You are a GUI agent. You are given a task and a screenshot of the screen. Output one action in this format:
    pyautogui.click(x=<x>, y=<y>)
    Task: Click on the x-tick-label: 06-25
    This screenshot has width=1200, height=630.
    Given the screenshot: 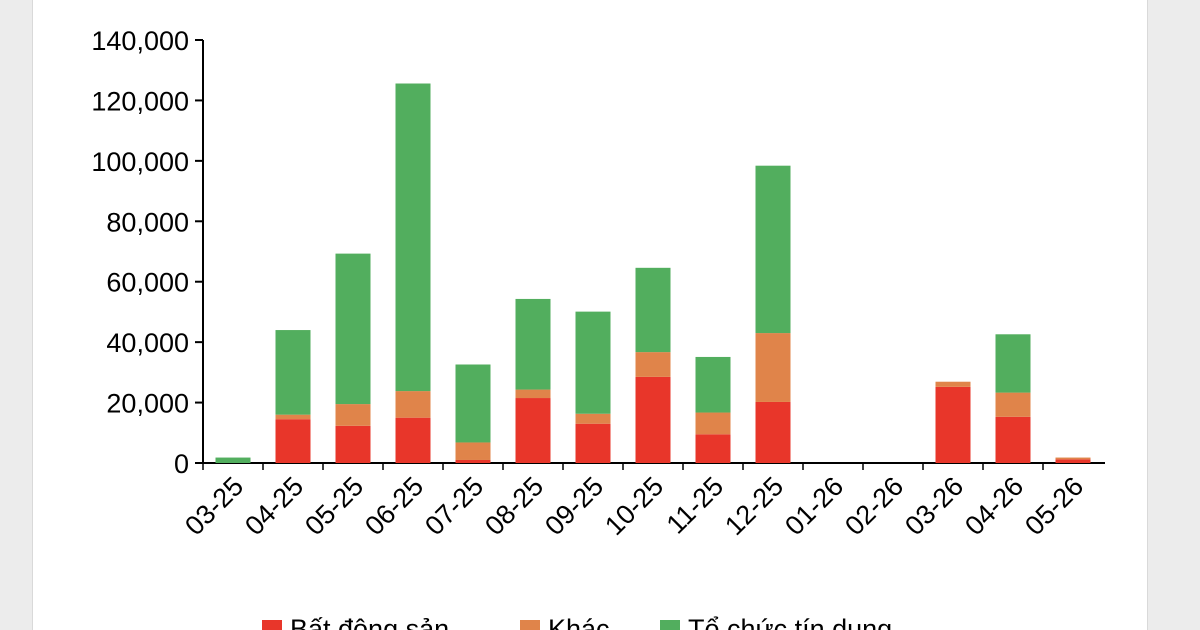 What is the action you would take?
    pyautogui.click(x=394, y=506)
    